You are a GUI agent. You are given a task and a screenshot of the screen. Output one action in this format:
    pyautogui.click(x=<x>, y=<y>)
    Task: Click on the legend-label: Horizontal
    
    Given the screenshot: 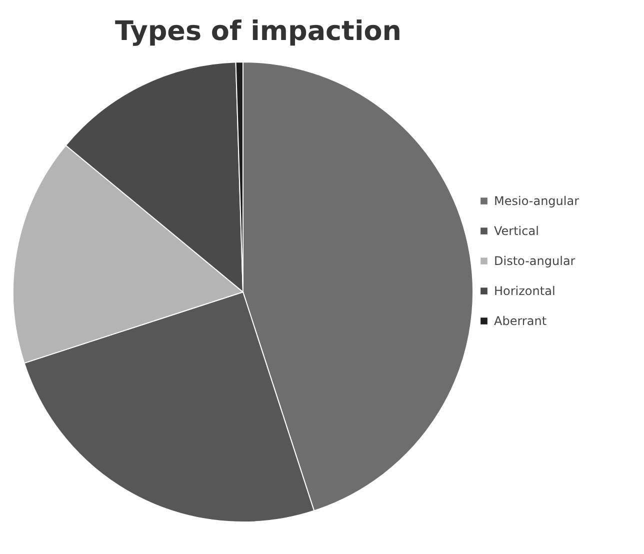 What is the action you would take?
    pyautogui.click(x=525, y=291)
    